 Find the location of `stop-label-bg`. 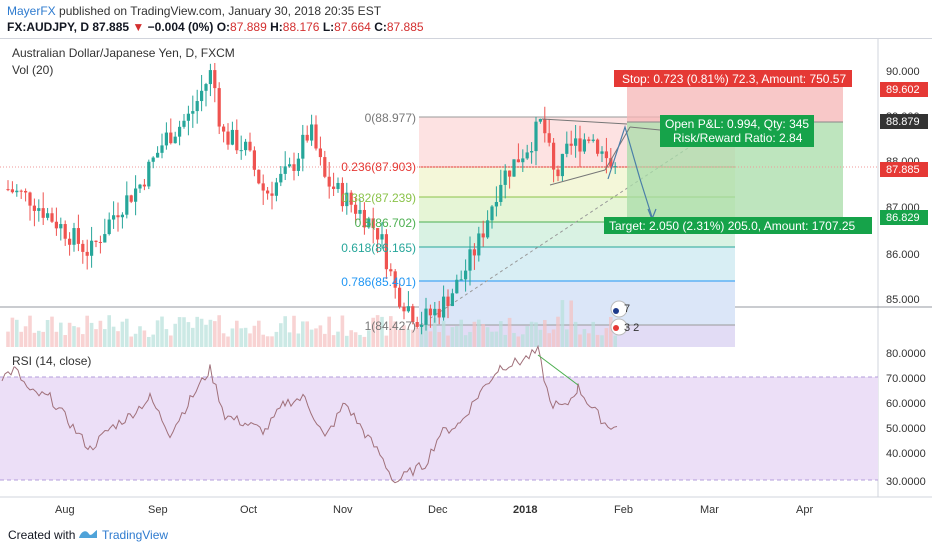

stop-label-bg is located at coordinates (733, 78).